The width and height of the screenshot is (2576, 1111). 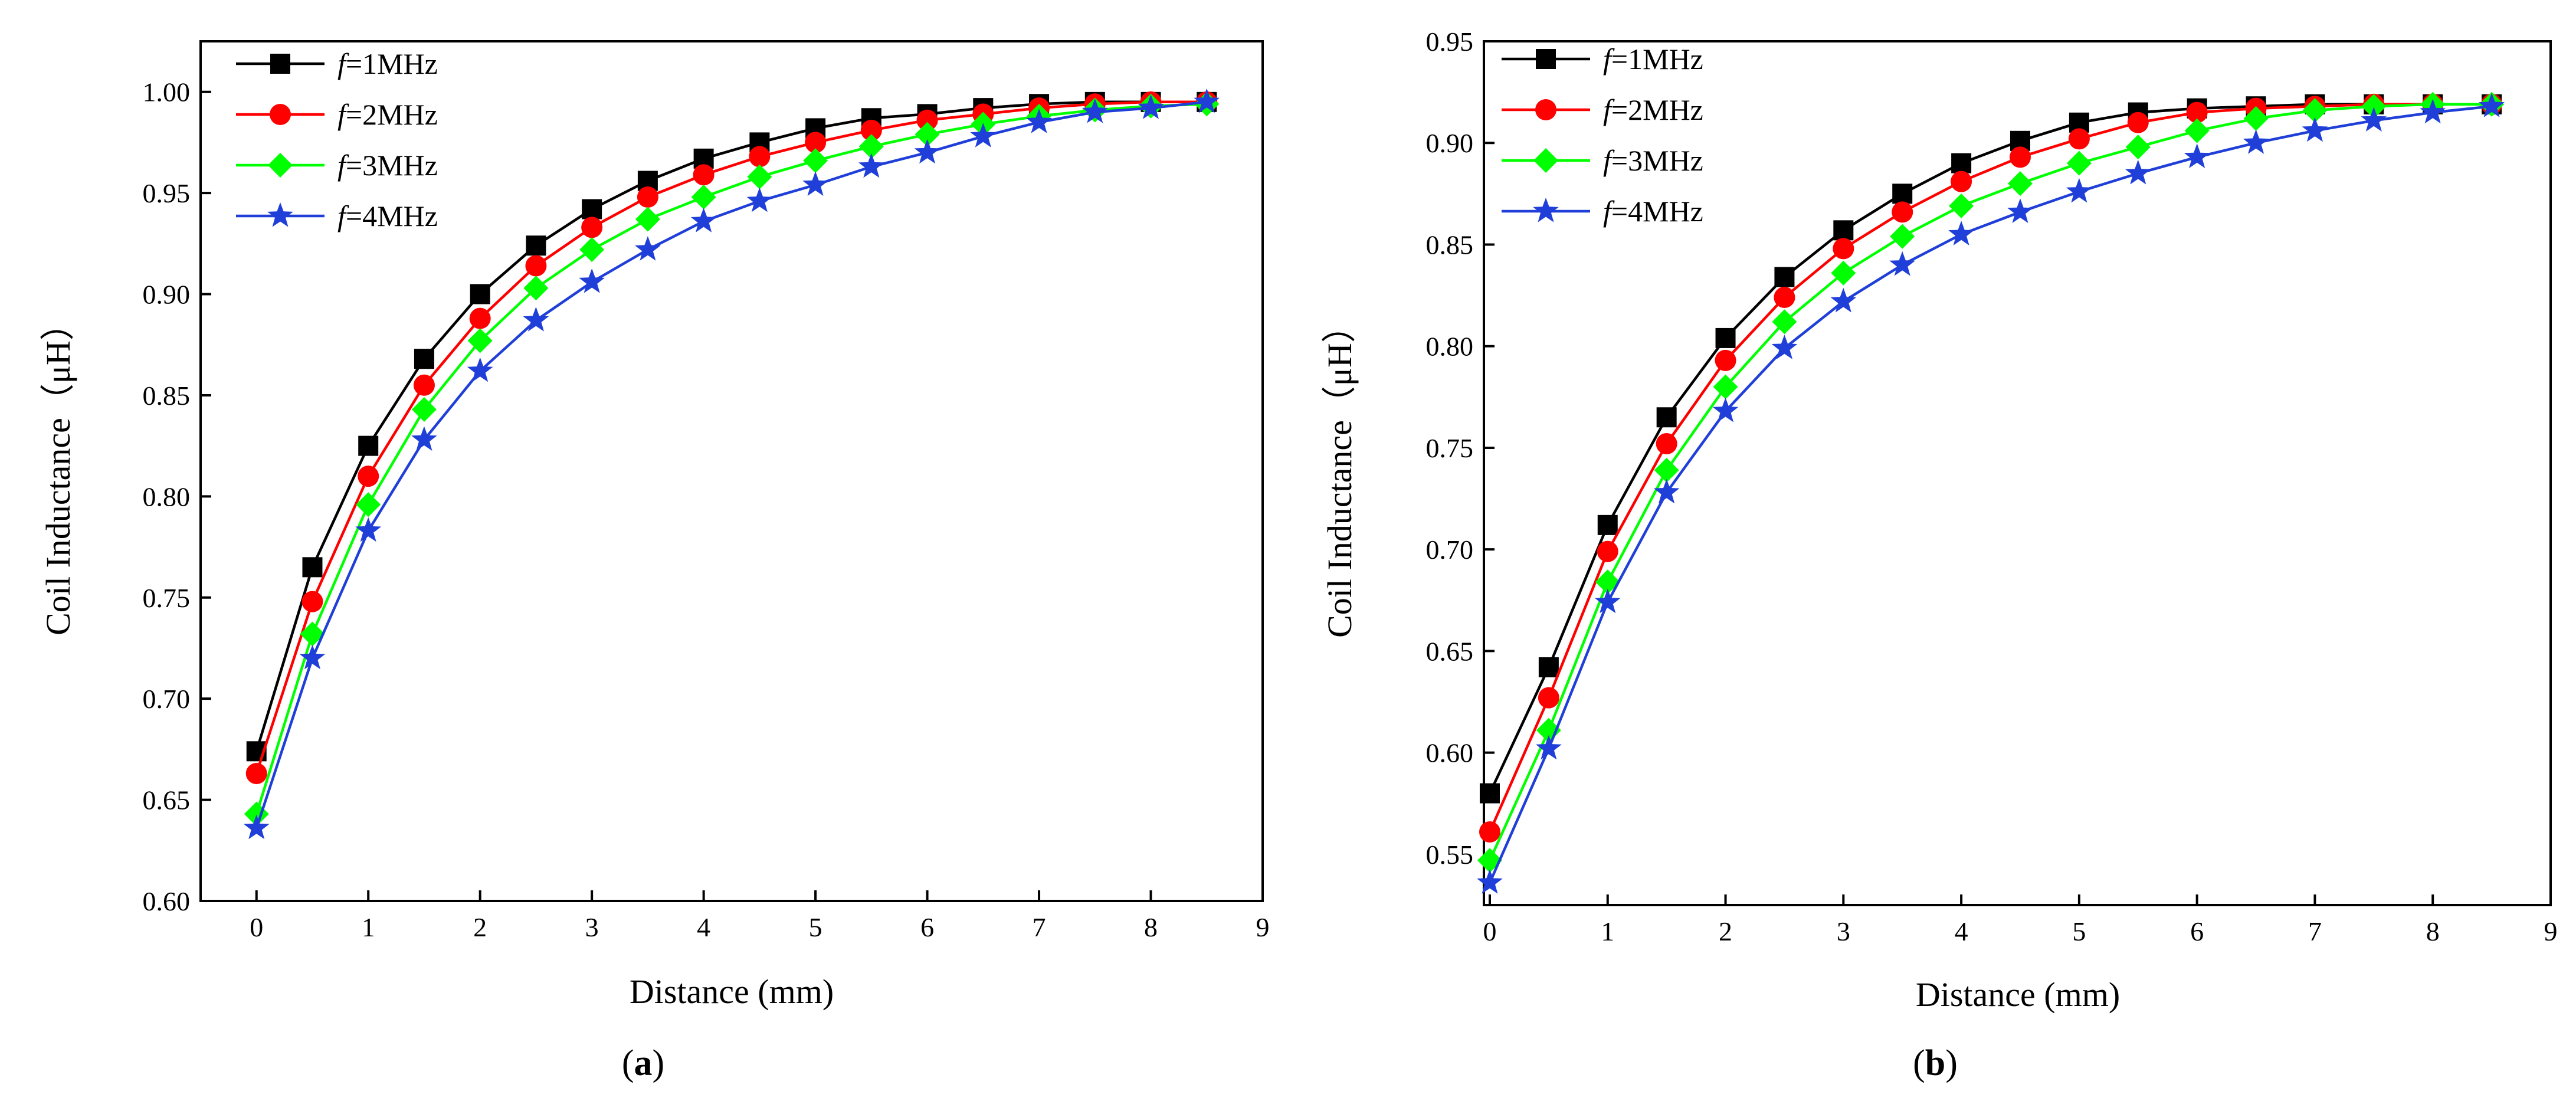 I want to click on y-tick-label: 0.75, so click(x=167, y=598).